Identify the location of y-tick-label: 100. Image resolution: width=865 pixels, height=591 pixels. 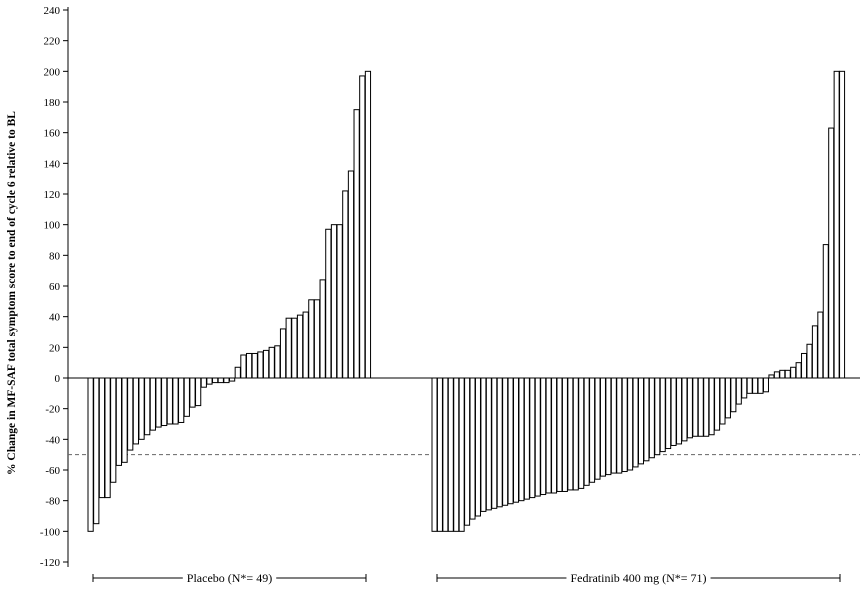
(52, 226).